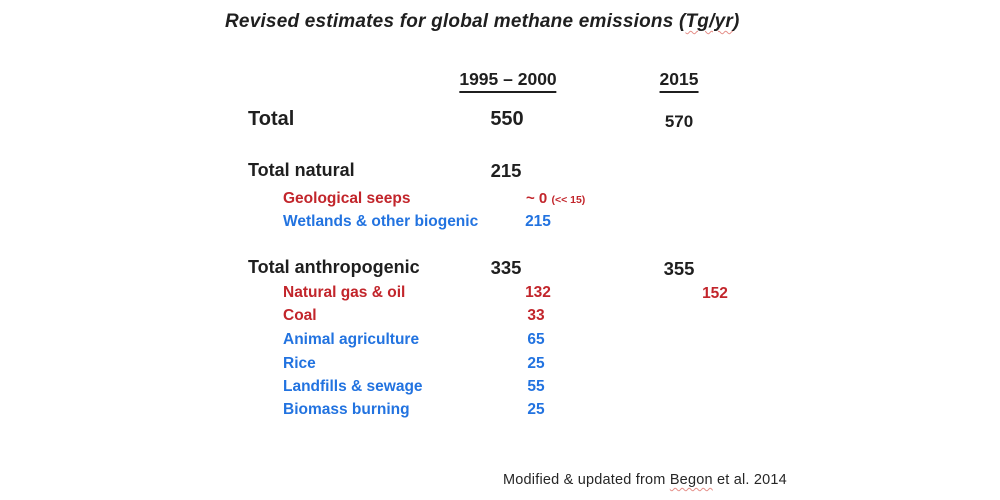  Describe the element at coordinates (506, 170) in the screenshot. I see `value-total-natural-col1: 215` at that location.